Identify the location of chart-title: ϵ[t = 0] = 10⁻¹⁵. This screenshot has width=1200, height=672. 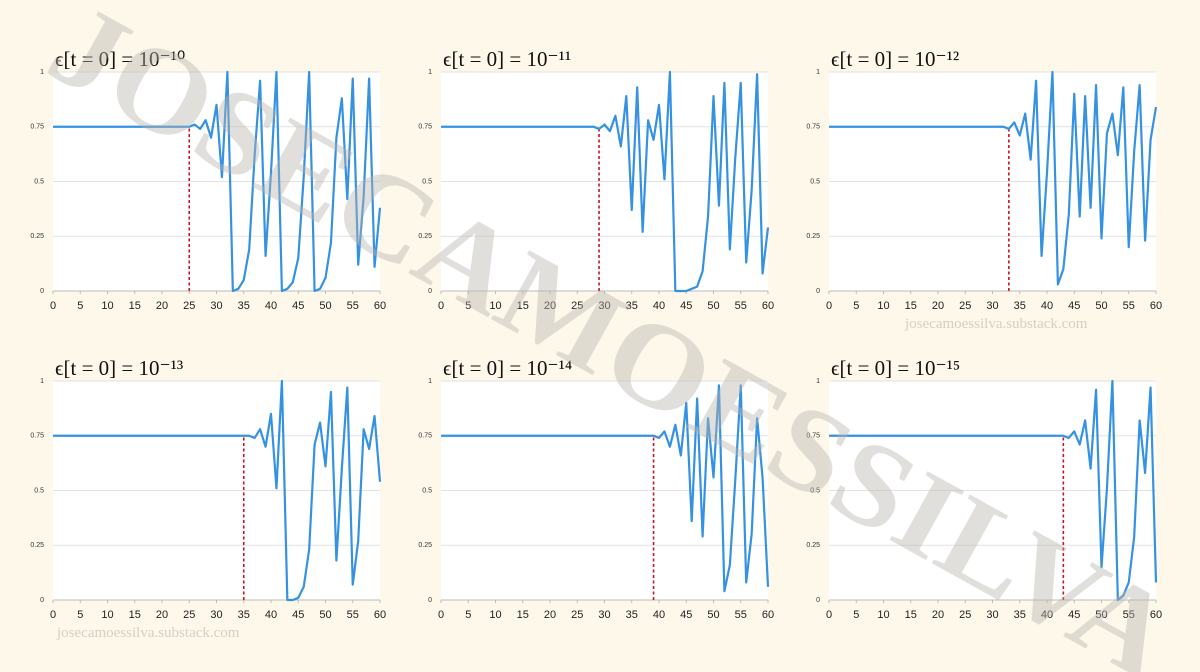
(895, 368).